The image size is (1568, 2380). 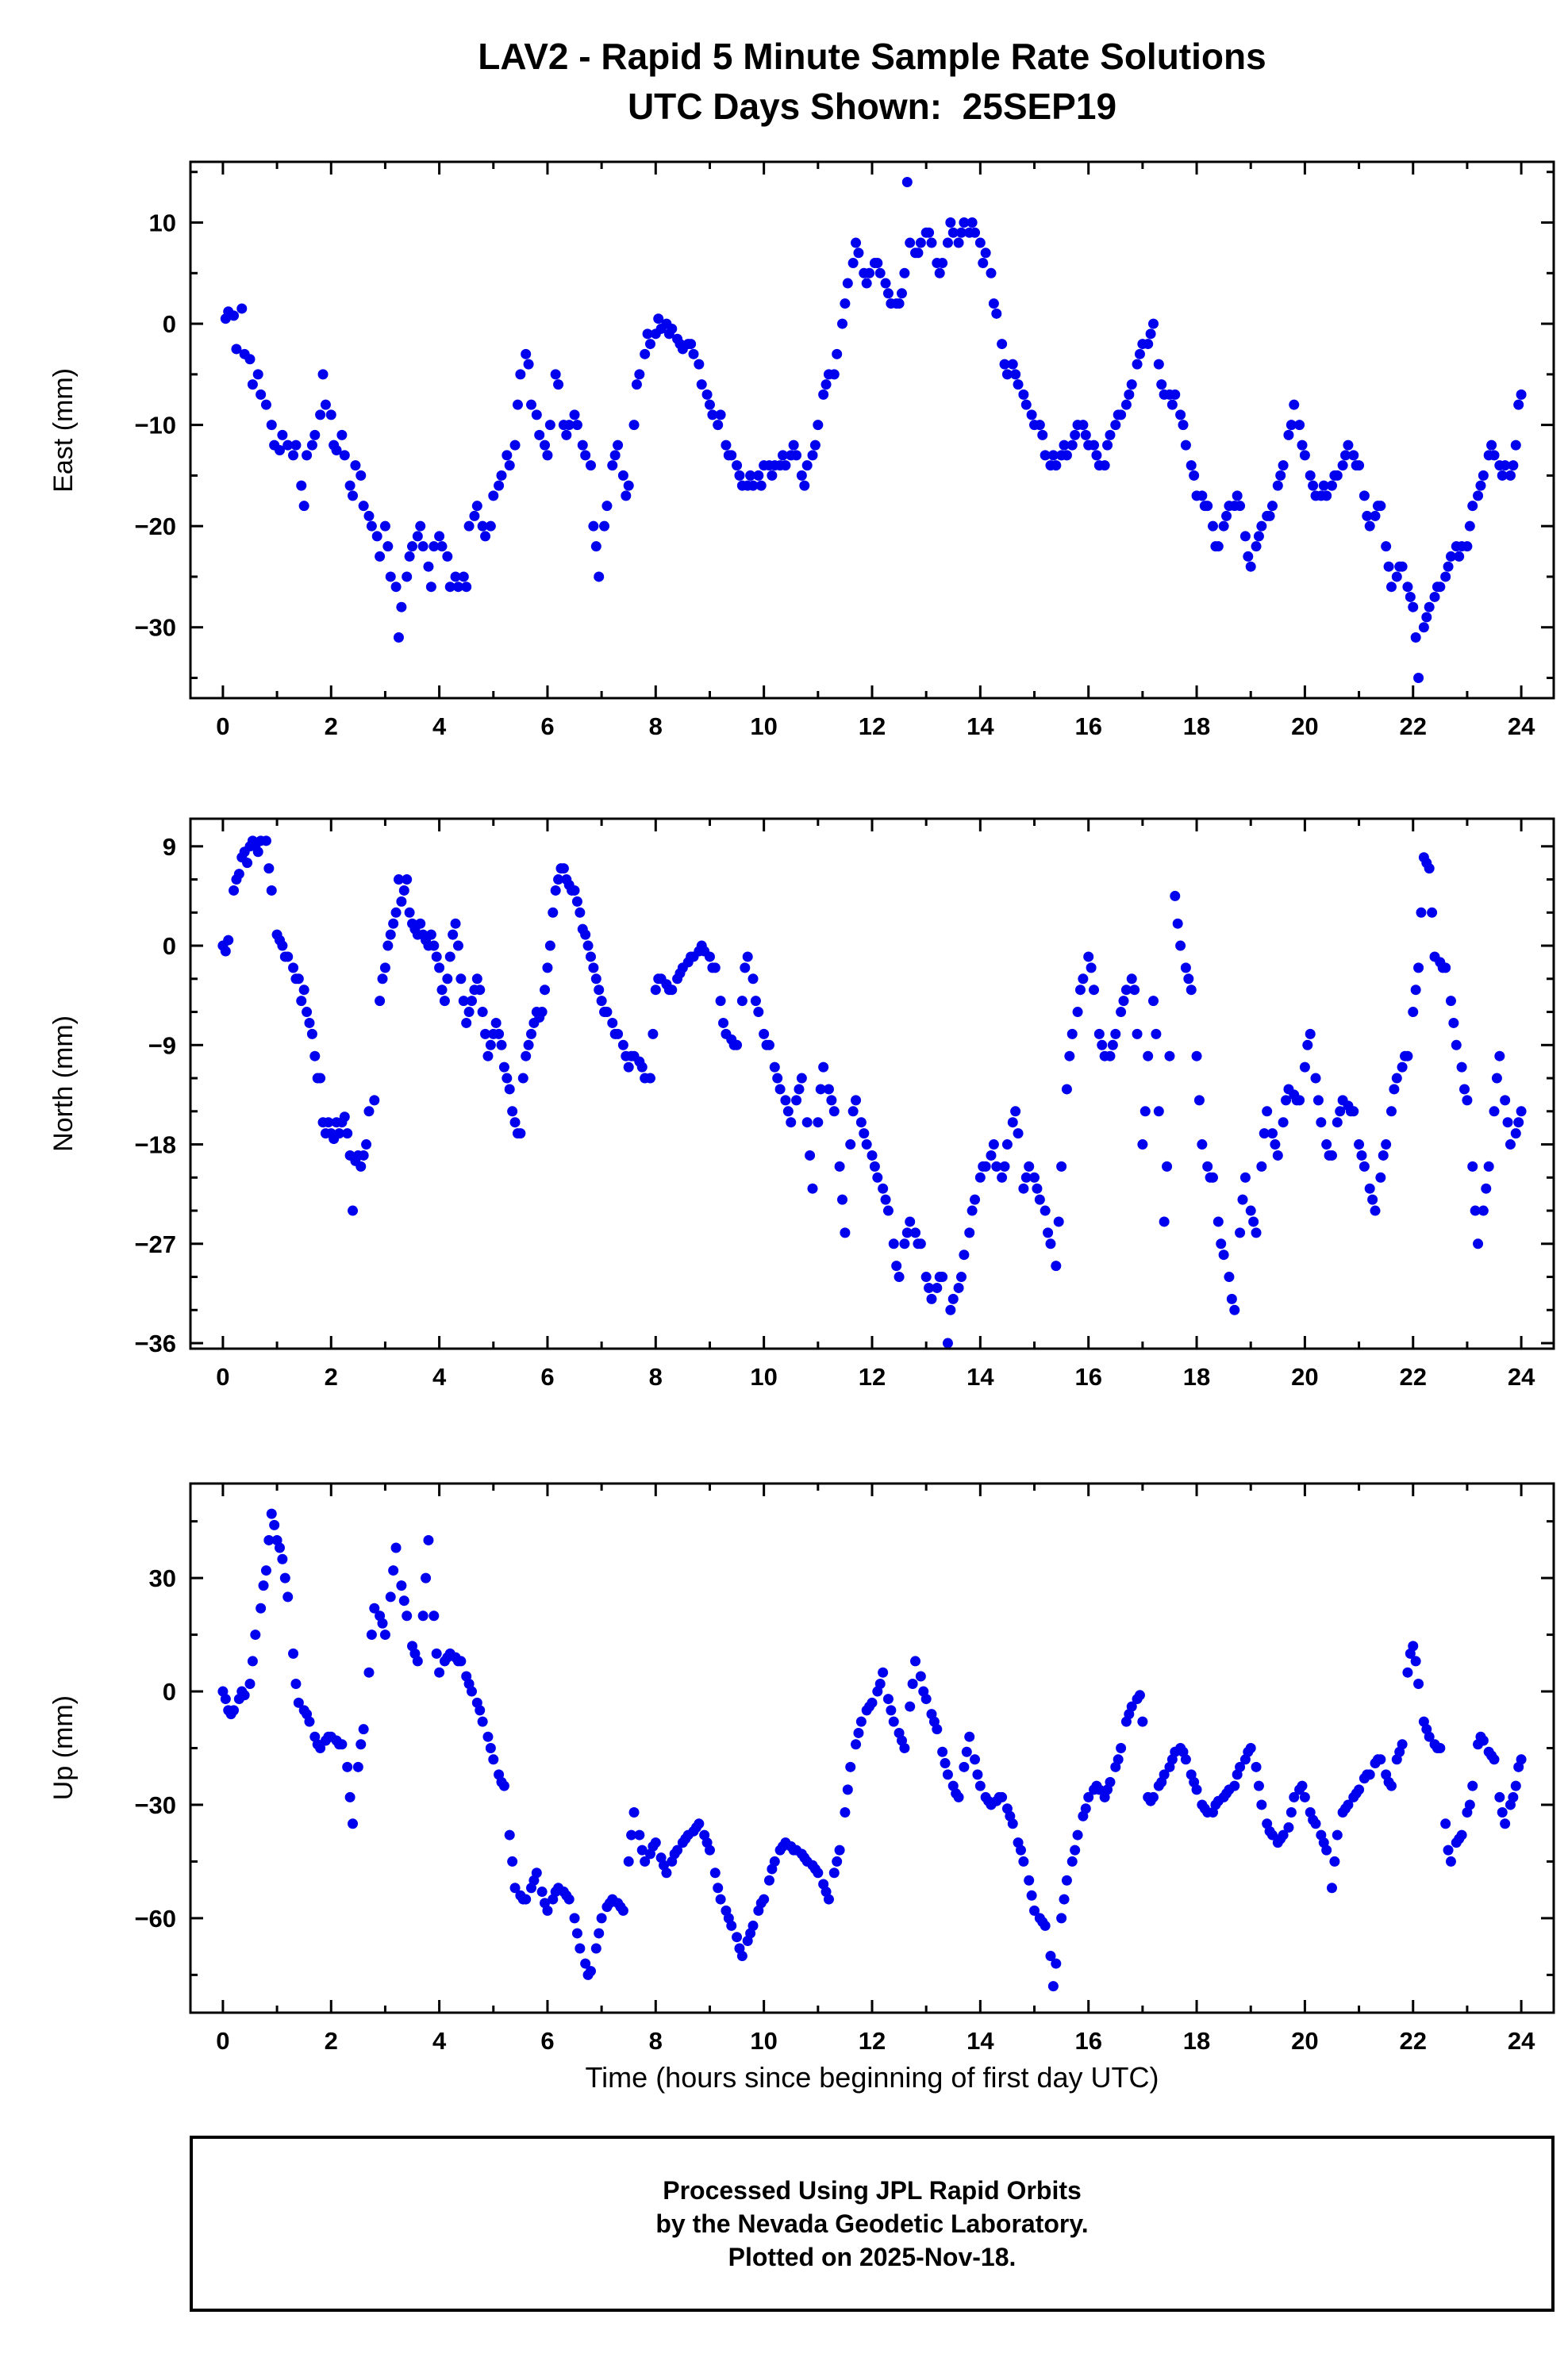 I want to click on footer-line-2: by the Nevada Geodetic Laboratory., so click(x=872, y=2223).